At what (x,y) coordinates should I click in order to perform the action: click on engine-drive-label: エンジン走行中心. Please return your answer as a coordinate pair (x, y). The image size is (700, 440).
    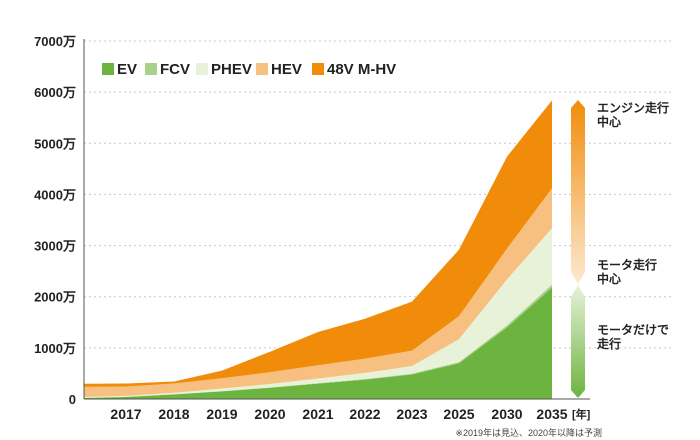
    Looking at the image, I should click on (633, 114).